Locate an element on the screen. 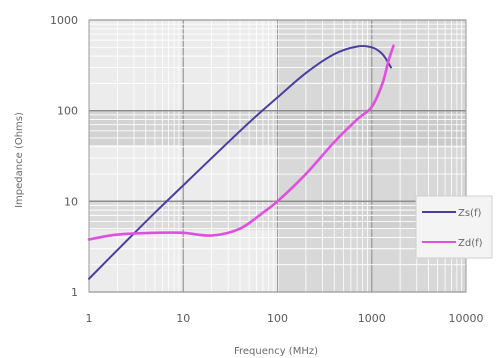 This screenshot has width=499, height=358. x-tick-label: 10000 is located at coordinates (466, 318).